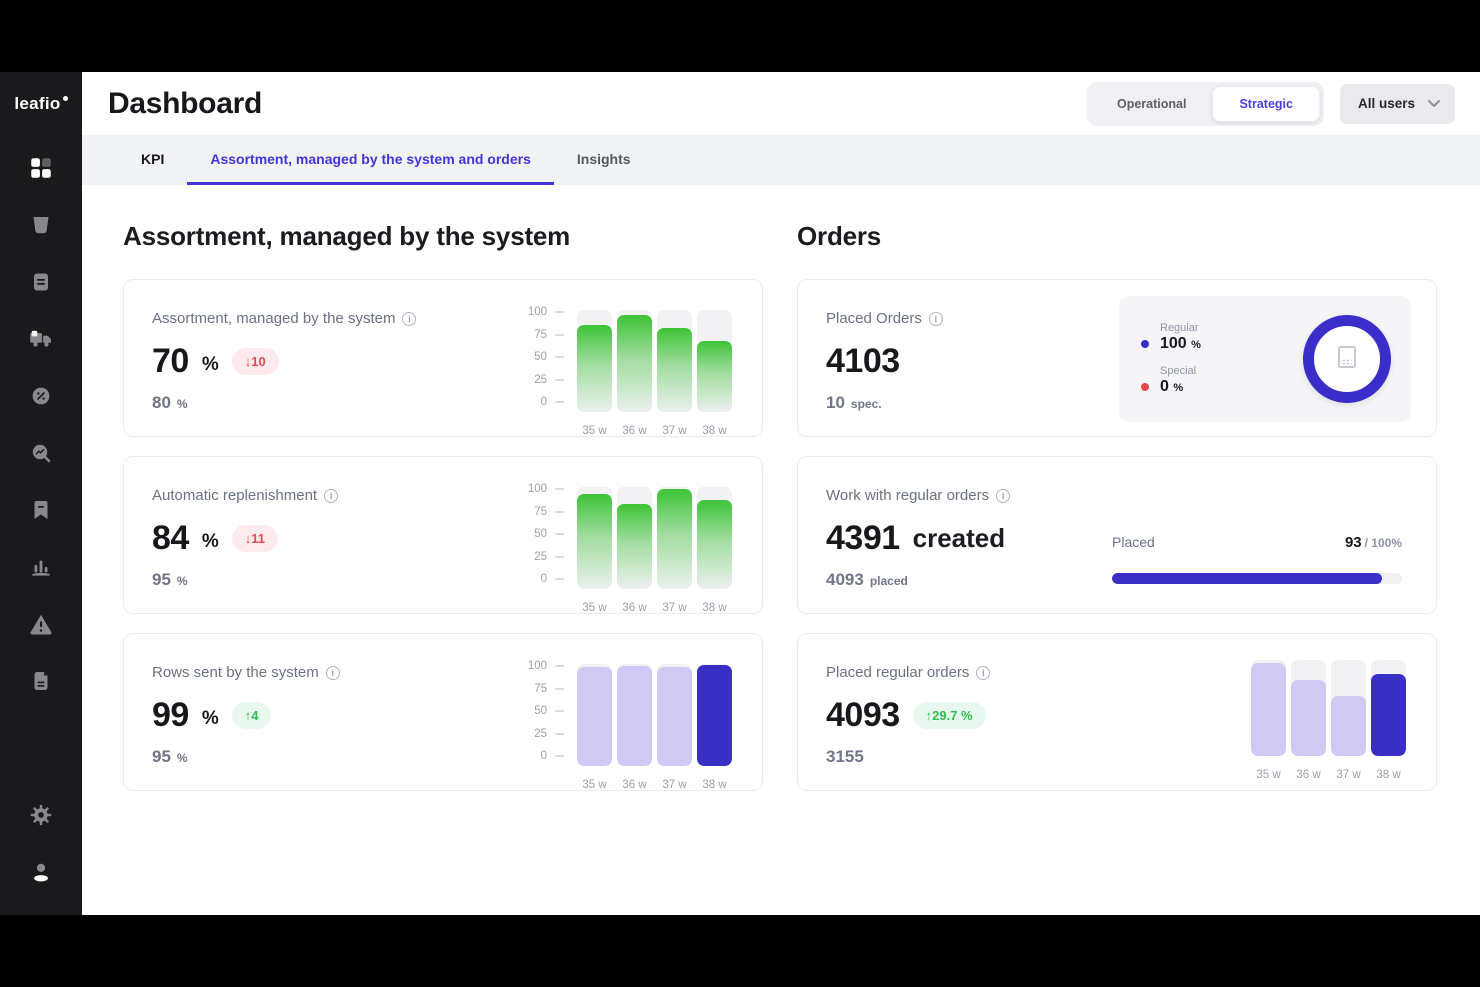 The width and height of the screenshot is (1480, 987). Describe the element at coordinates (347, 236) in the screenshot. I see `assortment-section-title: Assortment, managed by the system` at that location.